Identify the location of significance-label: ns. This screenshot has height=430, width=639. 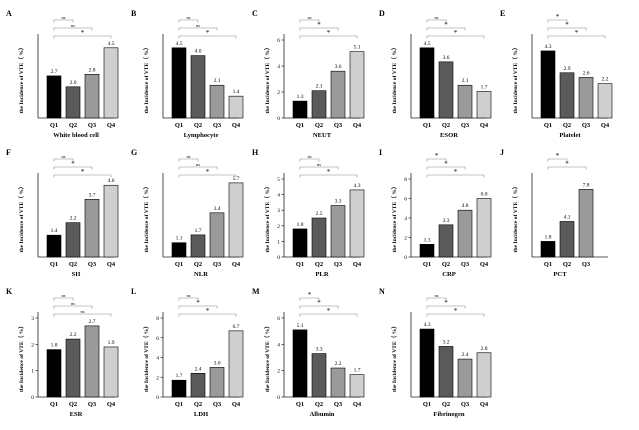
(63, 156).